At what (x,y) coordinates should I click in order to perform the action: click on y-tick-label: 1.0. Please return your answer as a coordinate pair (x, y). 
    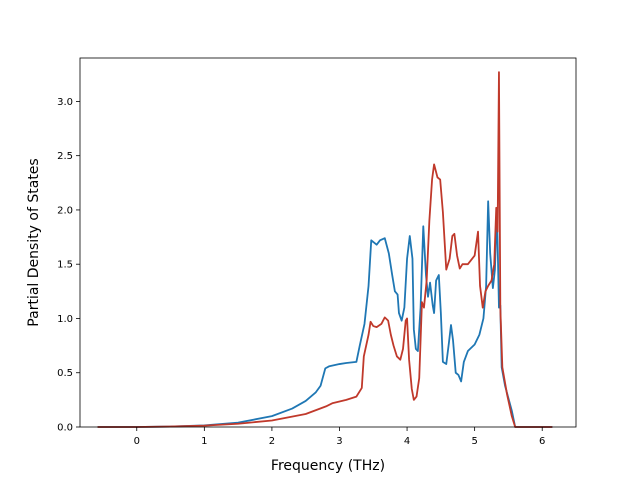
    Looking at the image, I should click on (65, 319).